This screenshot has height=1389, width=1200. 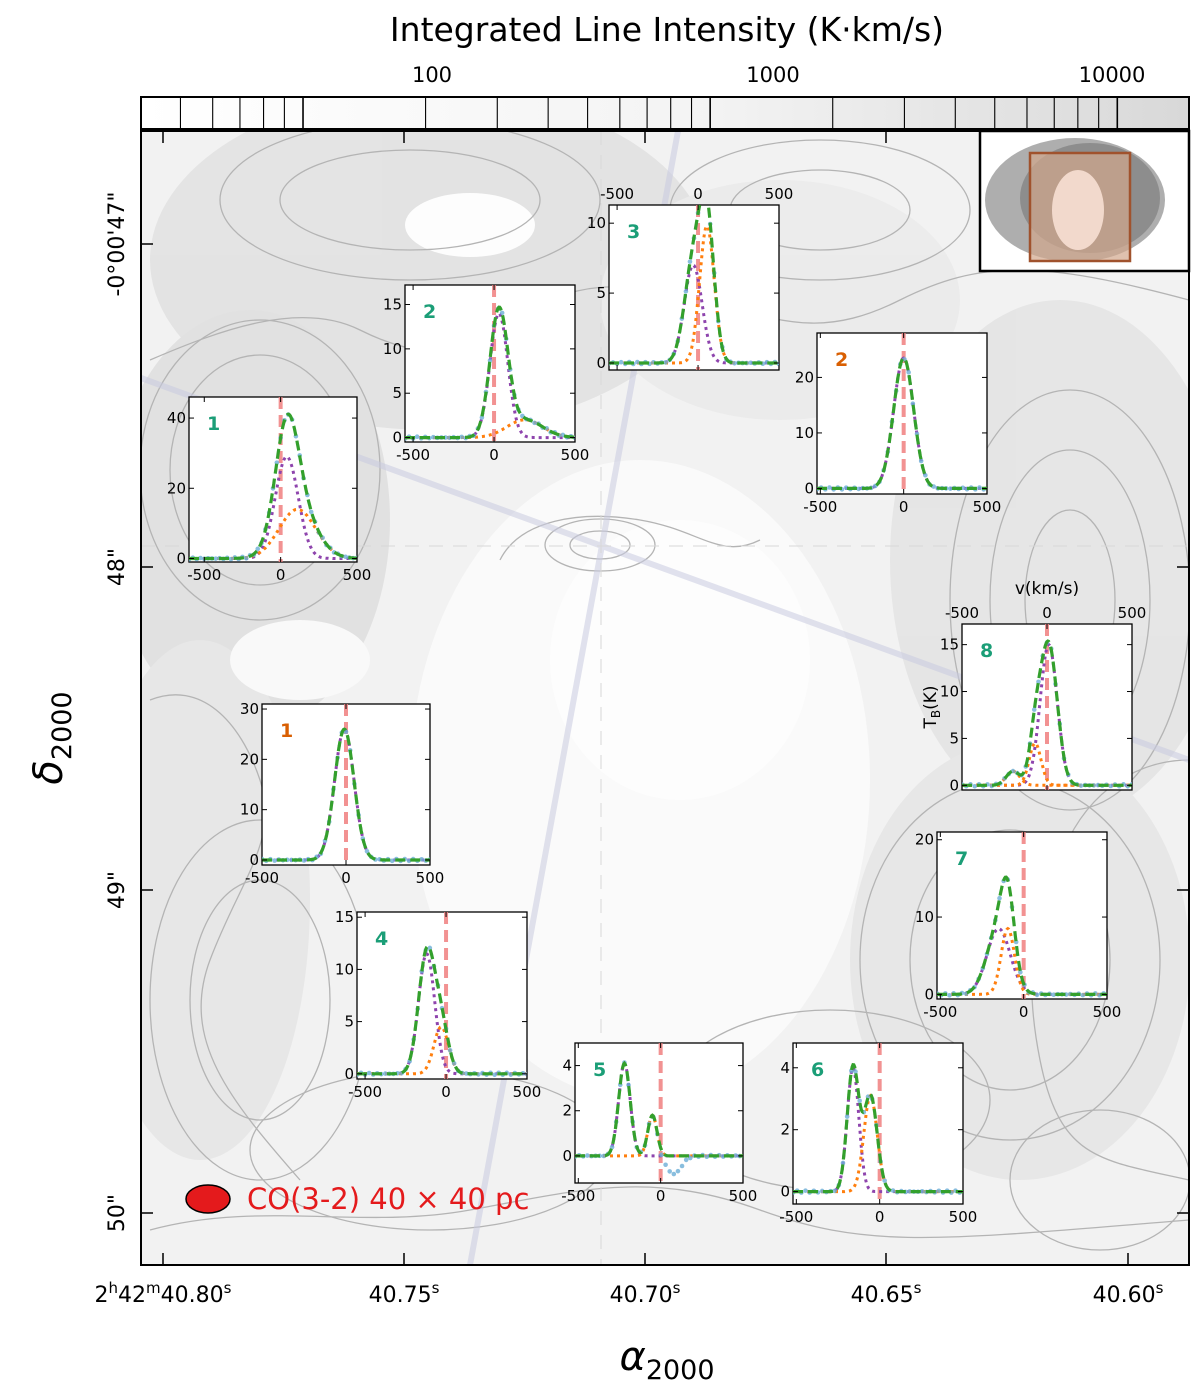 What do you see at coordinates (62, 725) in the screenshot?
I see `y-axis-label-sub: 2000` at bounding box center [62, 725].